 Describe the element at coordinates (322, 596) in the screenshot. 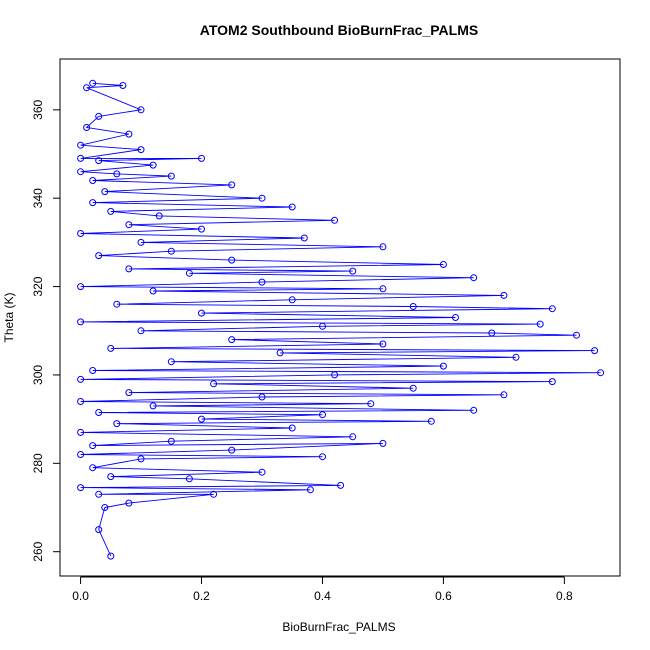

I see `x-tick-label: 0.4` at that location.